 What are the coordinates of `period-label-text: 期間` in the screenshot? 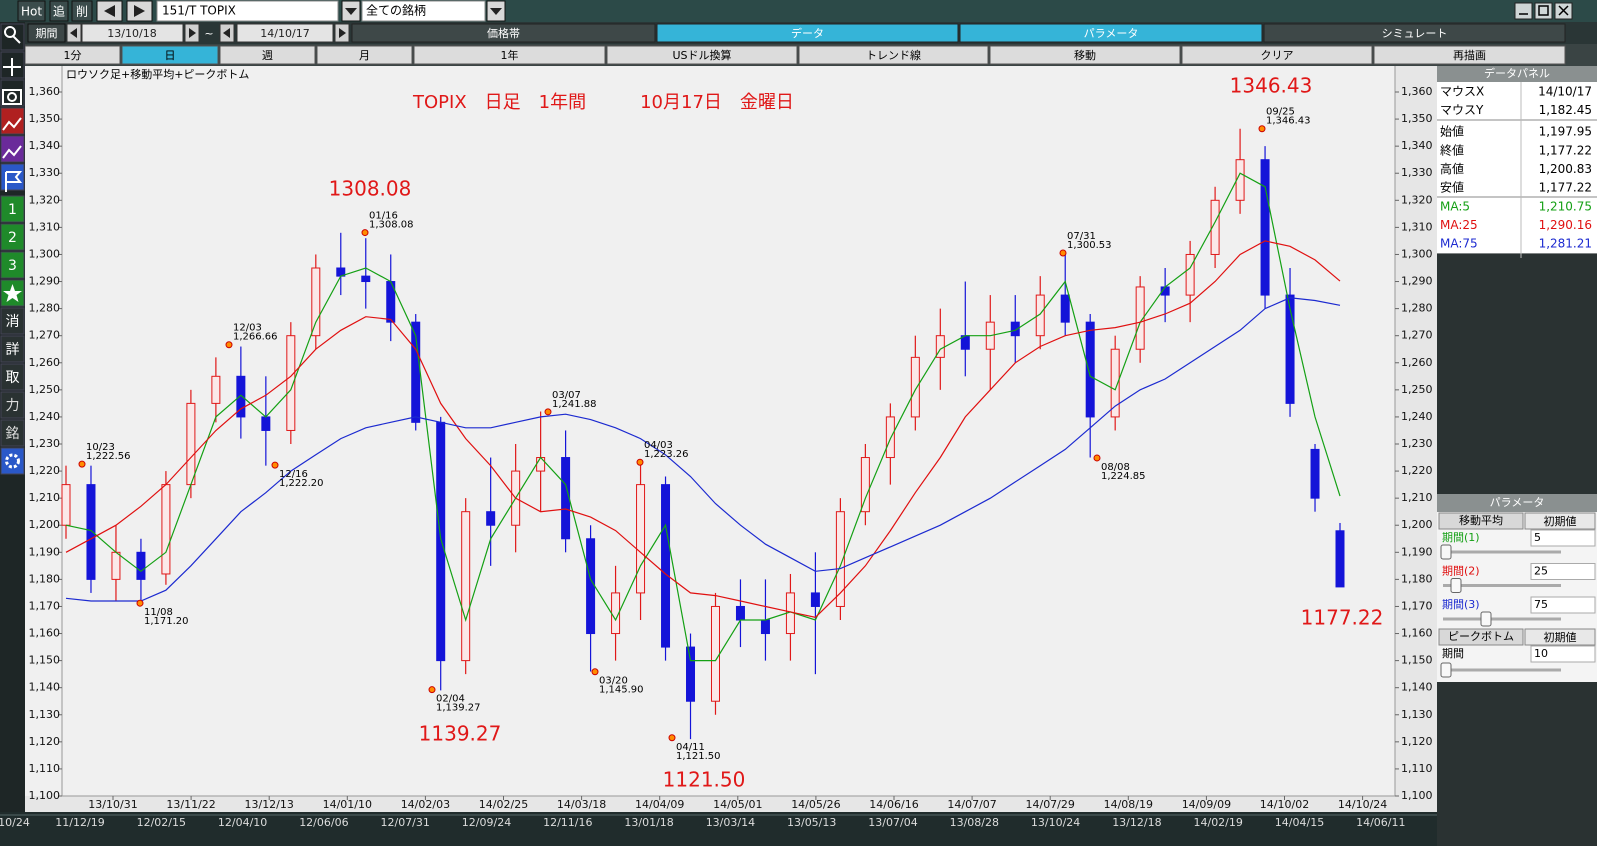 It's located at (47, 33).